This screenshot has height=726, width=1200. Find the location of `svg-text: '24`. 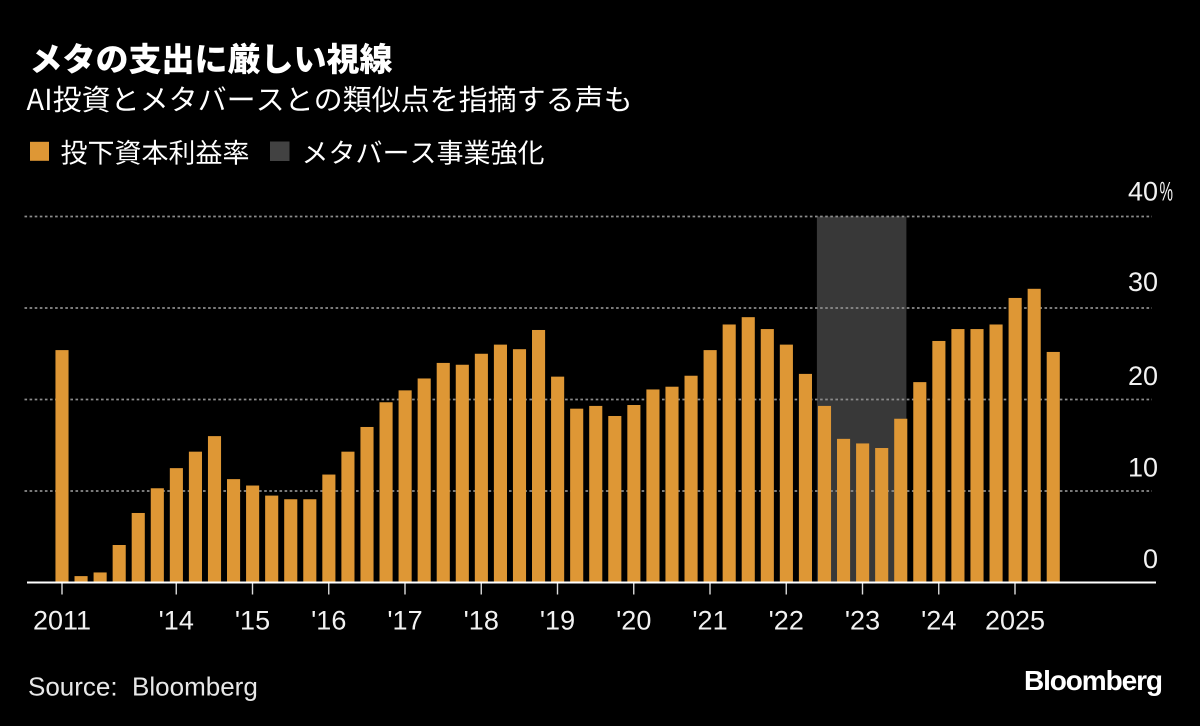

svg-text: '24 is located at coordinates (938, 620).